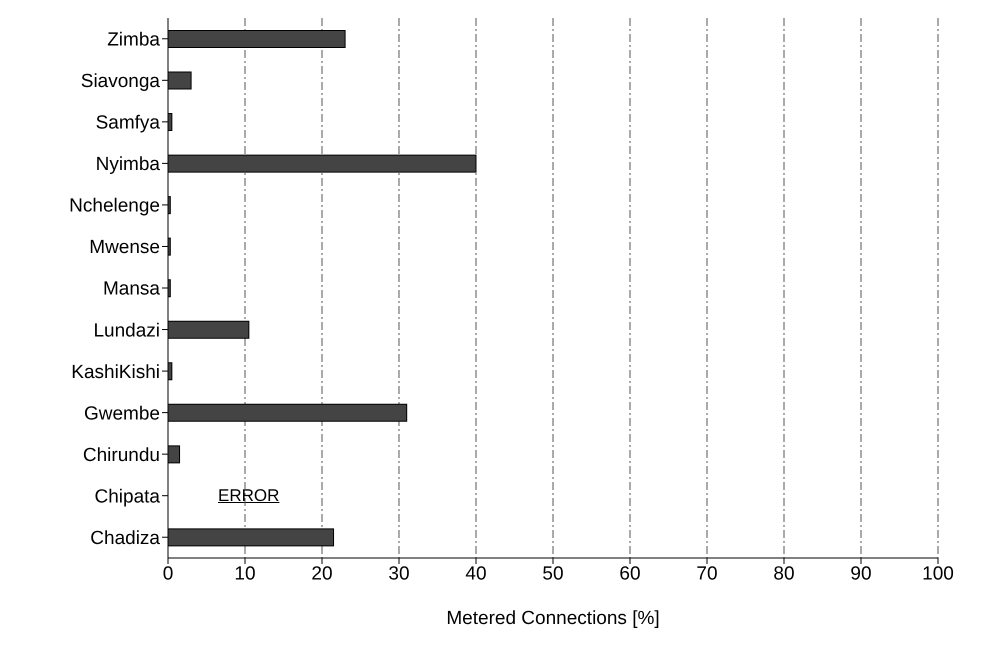 Image resolution: width=983 pixels, height=656 pixels. What do you see at coordinates (126, 331) in the screenshot?
I see `y-tick-label: Lundazi` at bounding box center [126, 331].